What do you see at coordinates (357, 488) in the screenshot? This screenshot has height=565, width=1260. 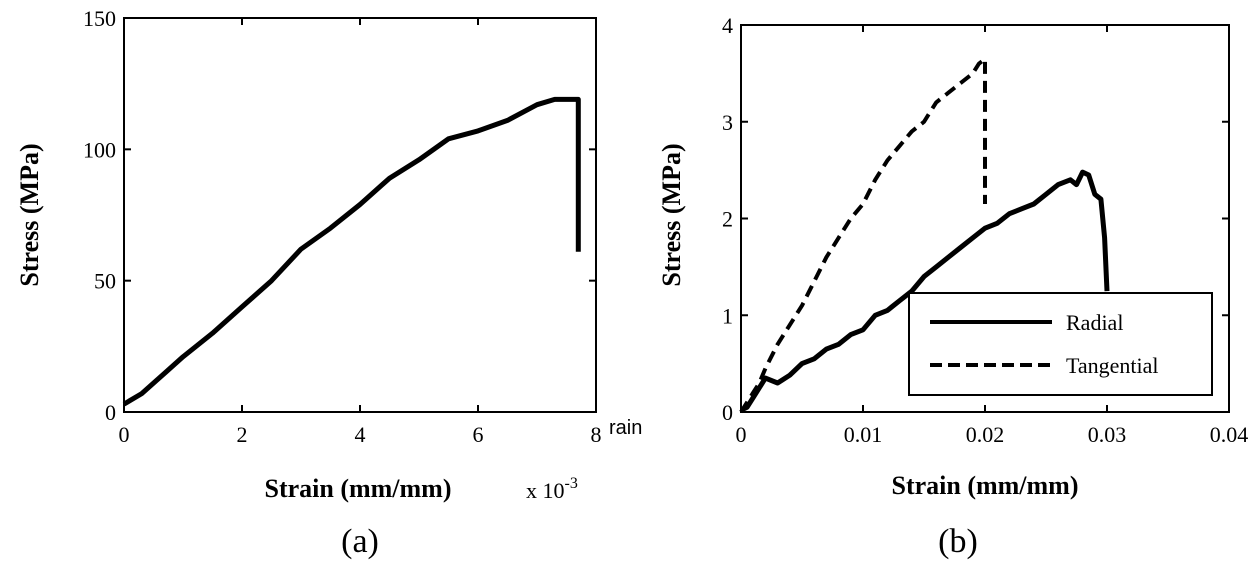 I see `chart-a-xlabel: Strain (mm/mm)` at bounding box center [357, 488].